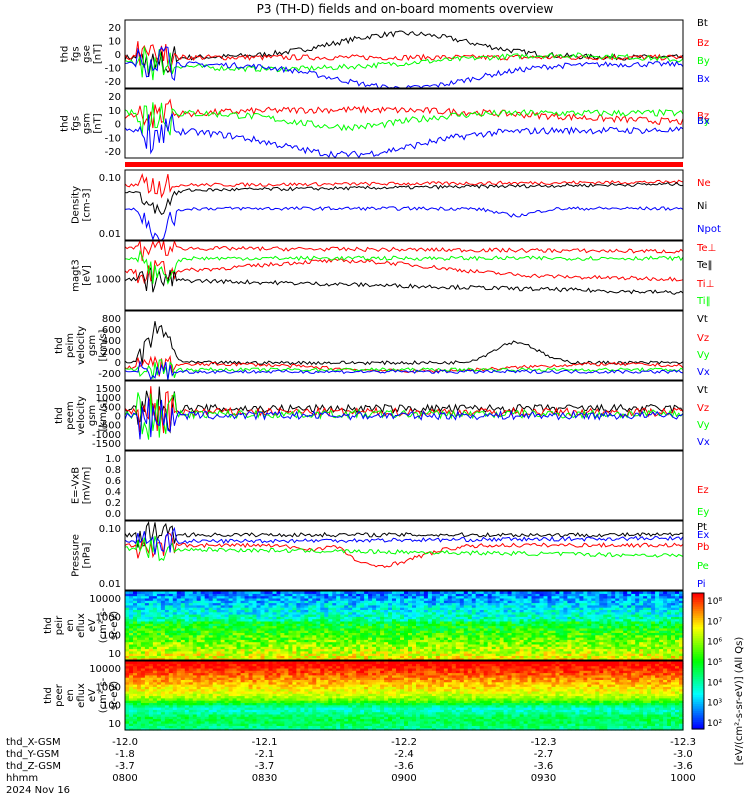  What do you see at coordinates (70, 625) in the screenshot?
I see `y-axis-label: en` at bounding box center [70, 625].